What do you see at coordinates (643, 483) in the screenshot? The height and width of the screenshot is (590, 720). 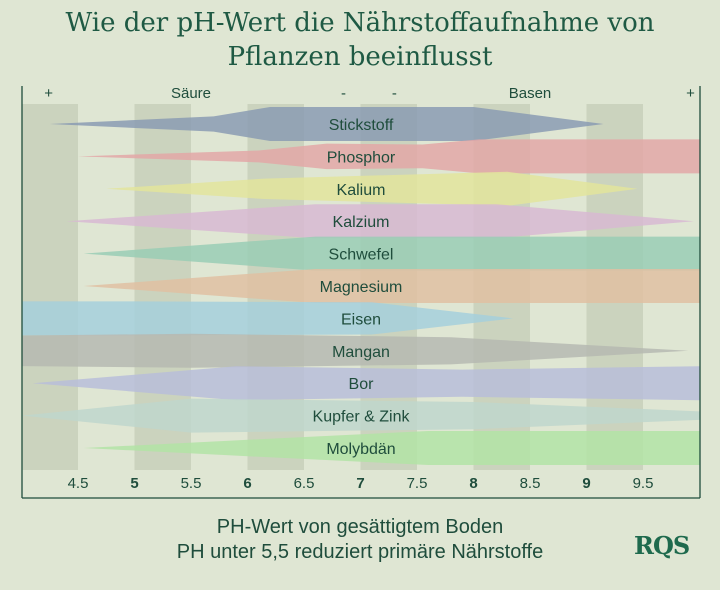 I see `x-tick-9-5: 9.5` at bounding box center [643, 483].